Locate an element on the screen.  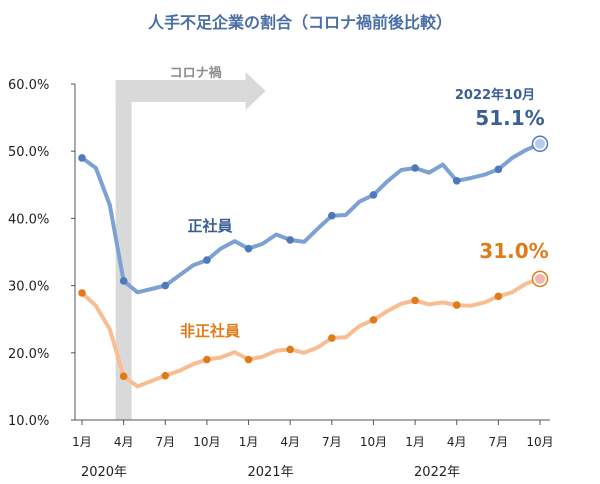
corona-band is located at coordinates (123, 250).